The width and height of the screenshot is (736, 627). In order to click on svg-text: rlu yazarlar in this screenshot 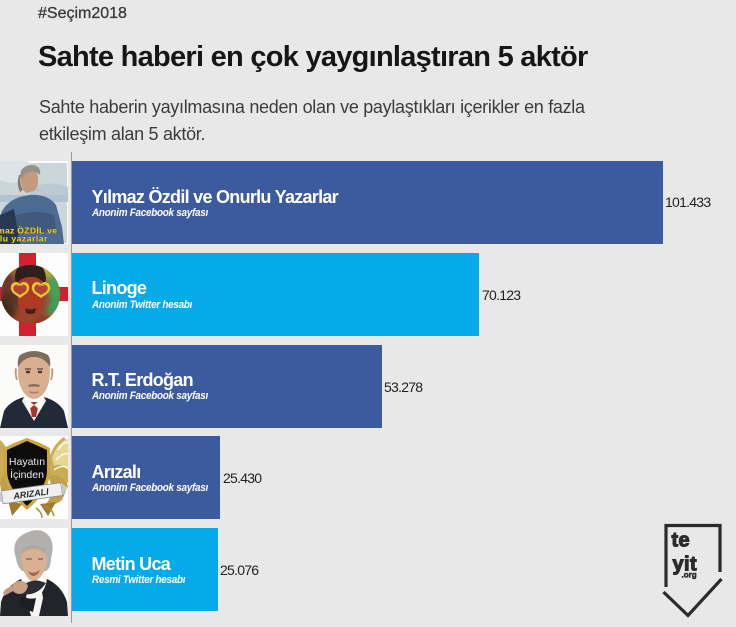, I will do `click(24, 239)`.